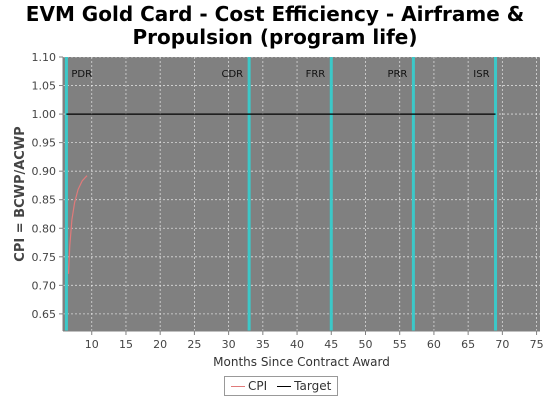 Image resolution: width=550 pixels, height=400 pixels. Describe the element at coordinates (258, 386) in the screenshot. I see `legend-label-cpi: CPI` at that location.